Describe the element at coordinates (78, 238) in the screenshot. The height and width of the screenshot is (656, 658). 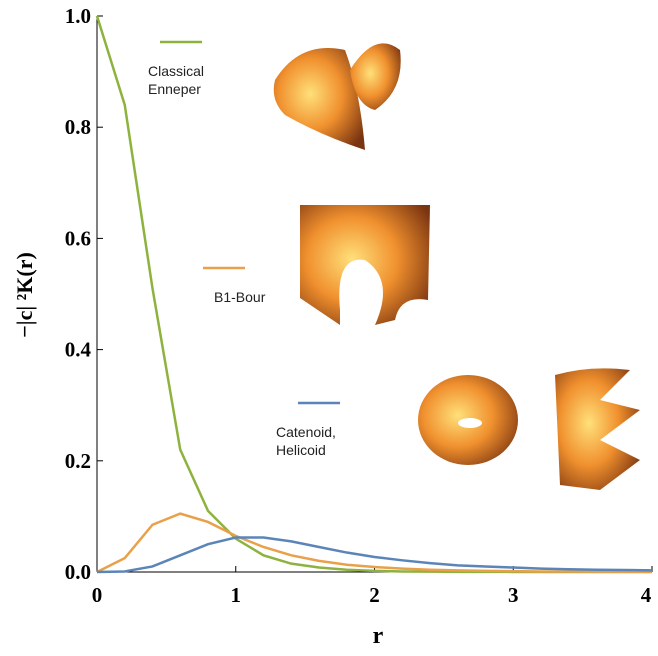
I see `y-tick-label: 0.6` at that location.